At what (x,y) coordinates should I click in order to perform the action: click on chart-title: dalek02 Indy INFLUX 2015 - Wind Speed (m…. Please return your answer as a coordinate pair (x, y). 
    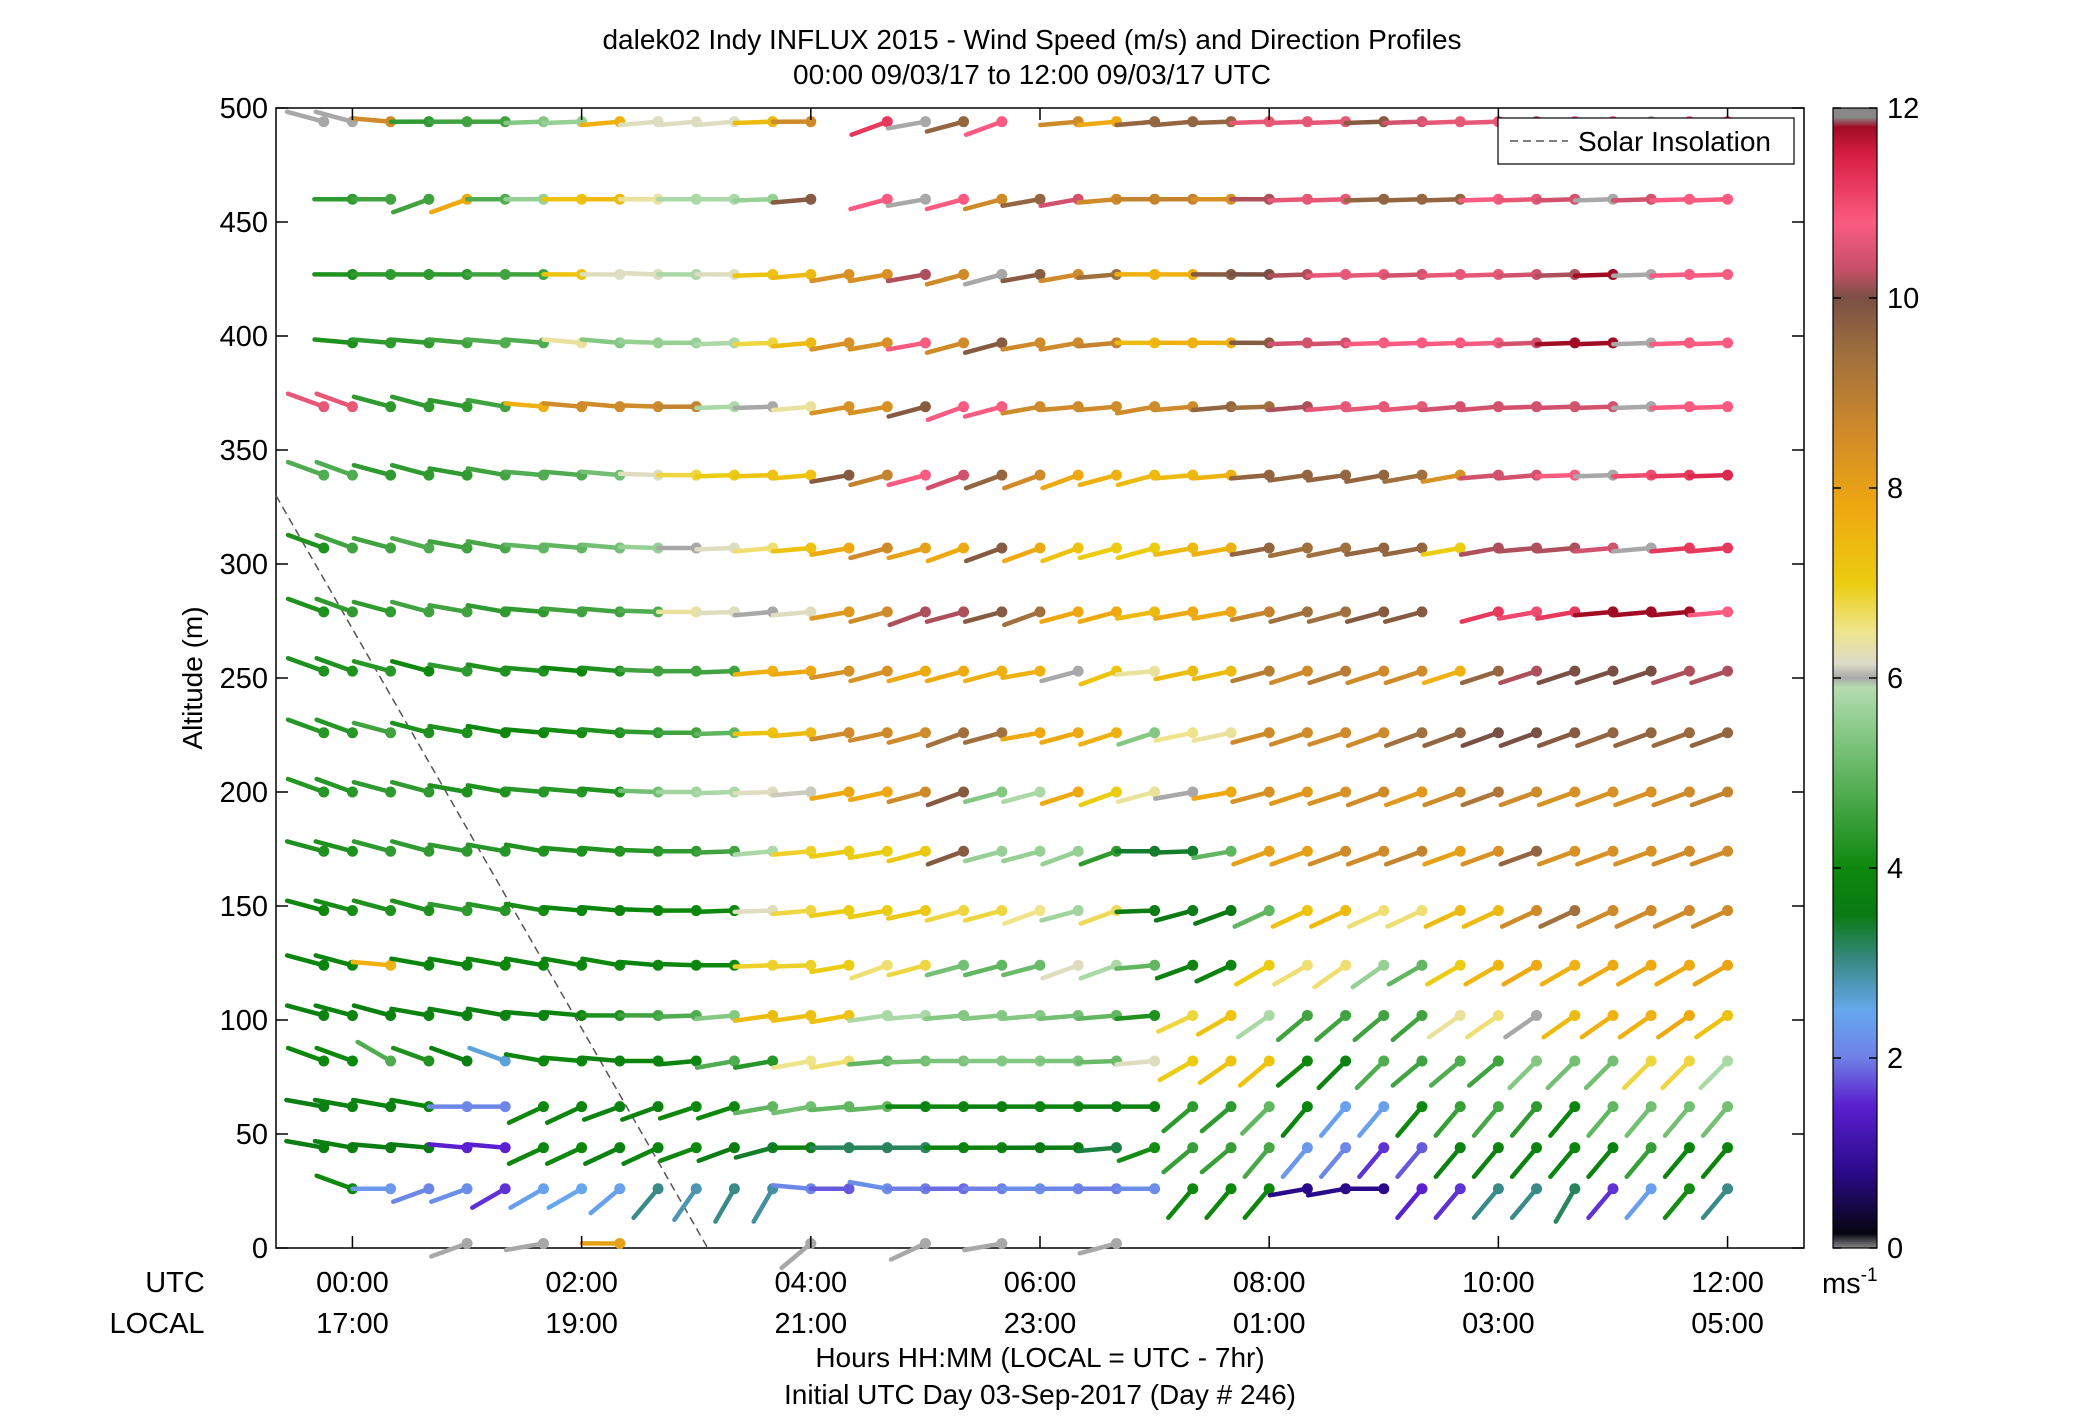
    Looking at the image, I should click on (1031, 39).